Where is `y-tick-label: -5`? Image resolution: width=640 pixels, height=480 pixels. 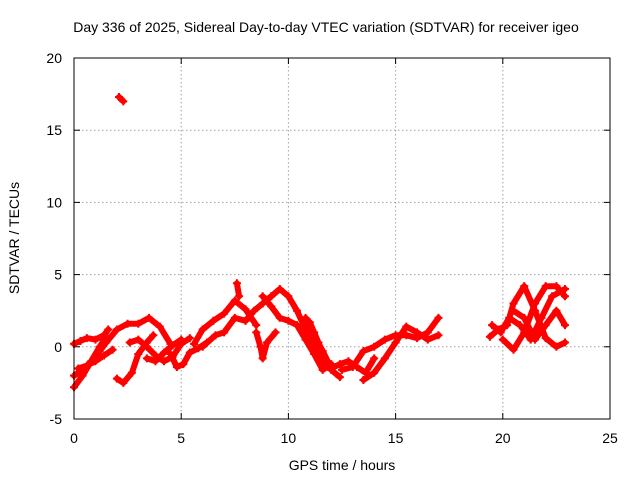 y-tick-label: -5 is located at coordinates (56, 419).